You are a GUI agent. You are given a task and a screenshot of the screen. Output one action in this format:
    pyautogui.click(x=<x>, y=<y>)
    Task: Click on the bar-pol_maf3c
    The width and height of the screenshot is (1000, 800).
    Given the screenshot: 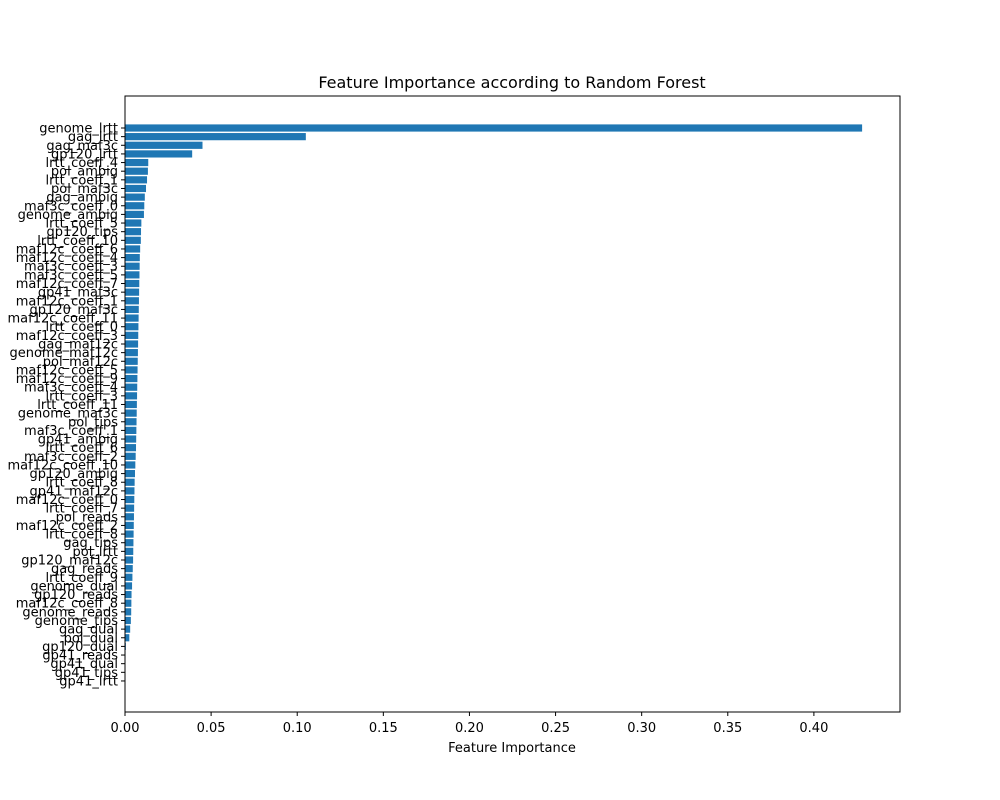 What is the action you would take?
    pyautogui.click(x=136, y=188)
    